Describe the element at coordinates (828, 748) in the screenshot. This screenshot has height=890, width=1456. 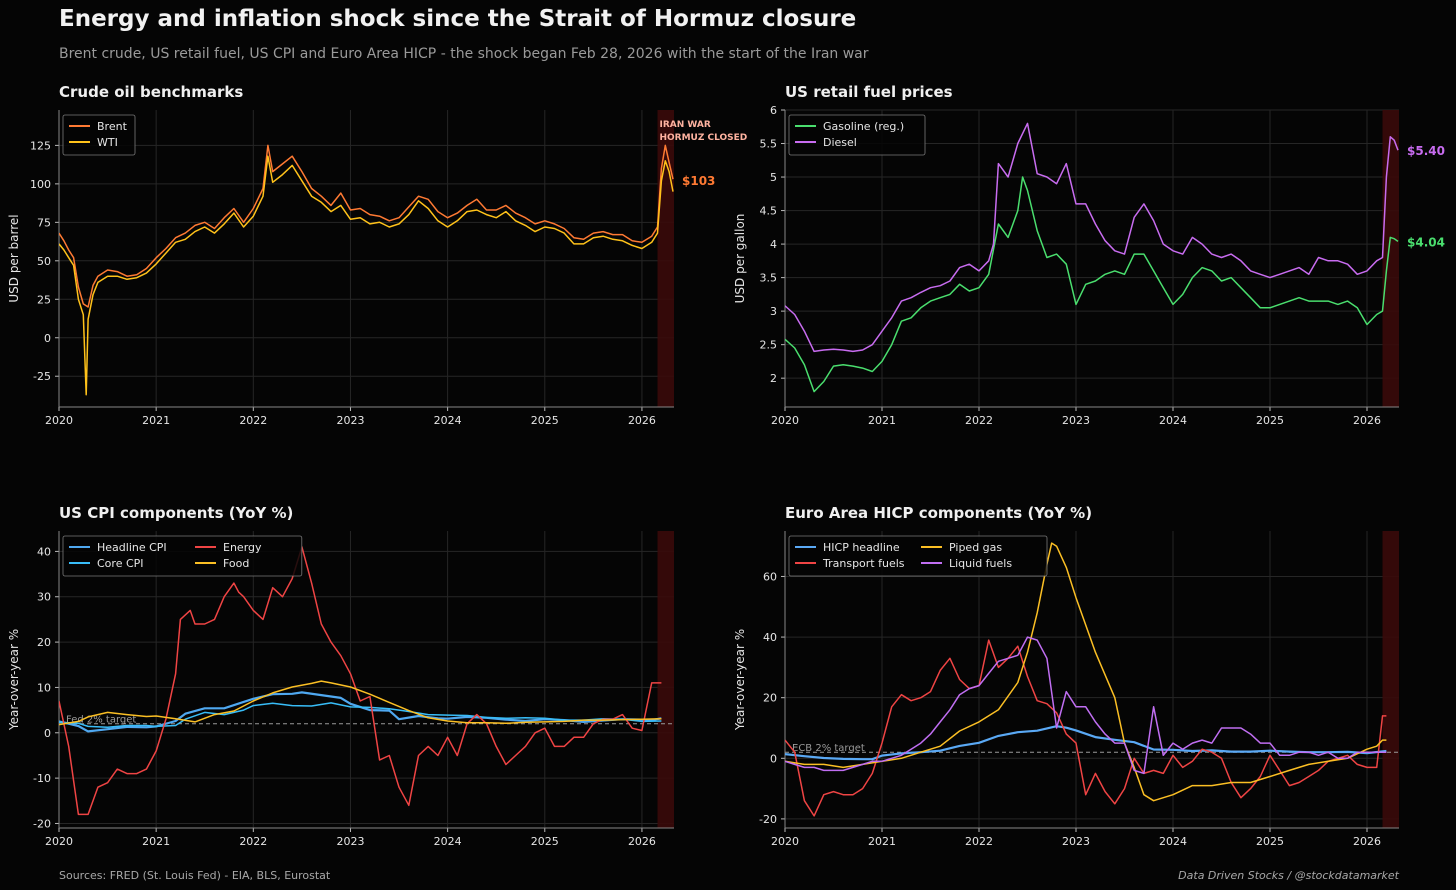
I see `target-label: ECB 2% target` at that location.